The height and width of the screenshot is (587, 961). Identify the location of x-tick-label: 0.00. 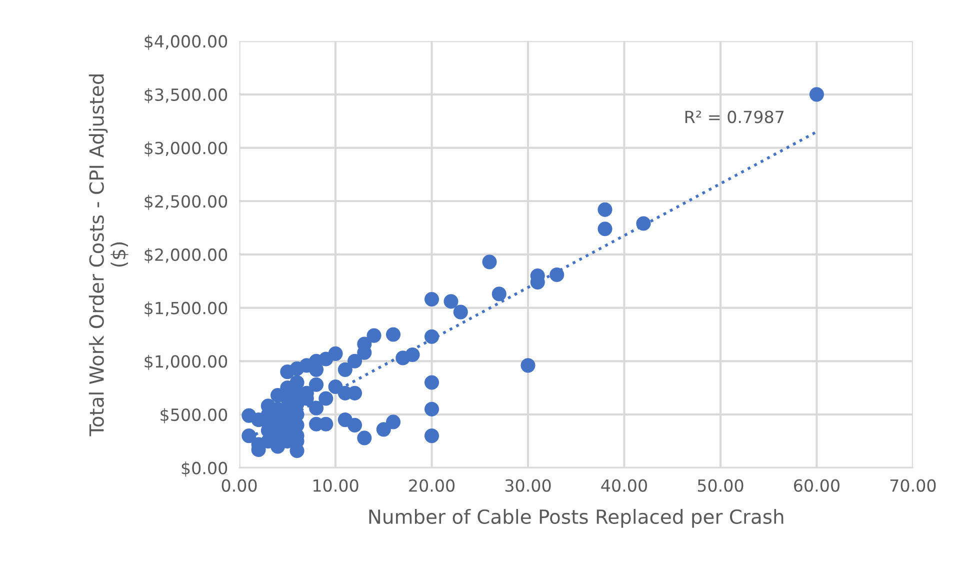
(239, 485).